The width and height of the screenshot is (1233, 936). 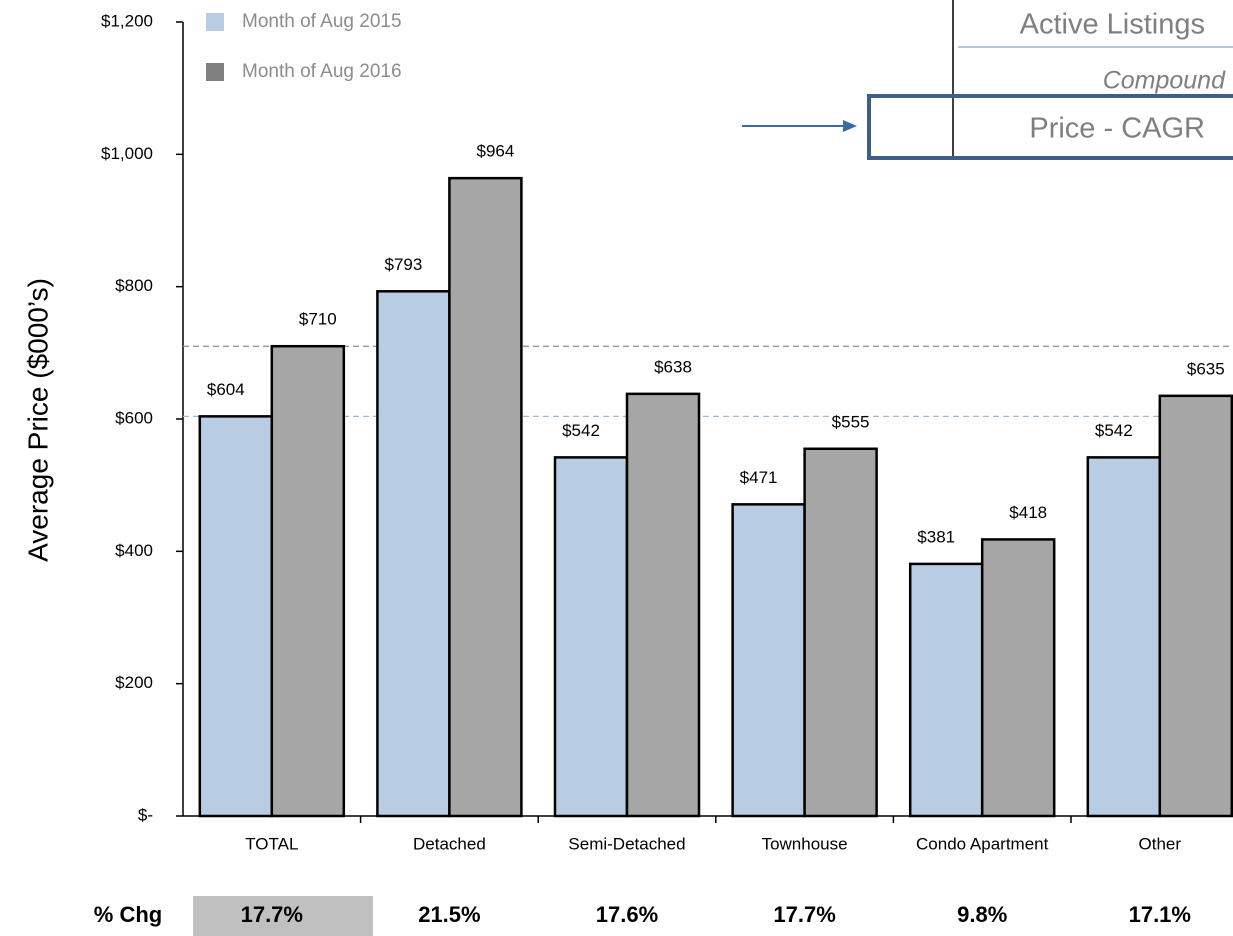 I want to click on data-label: $604, so click(x=226, y=389).